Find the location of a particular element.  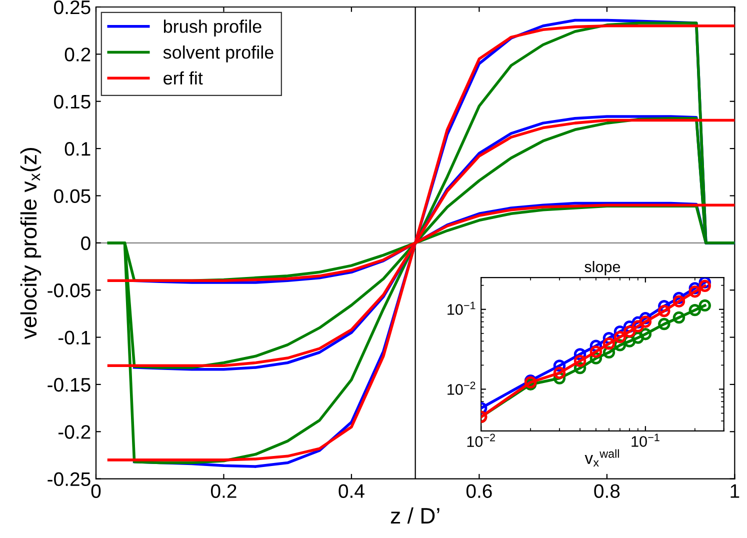

x-tick-label: 0.6 is located at coordinates (479, 491).